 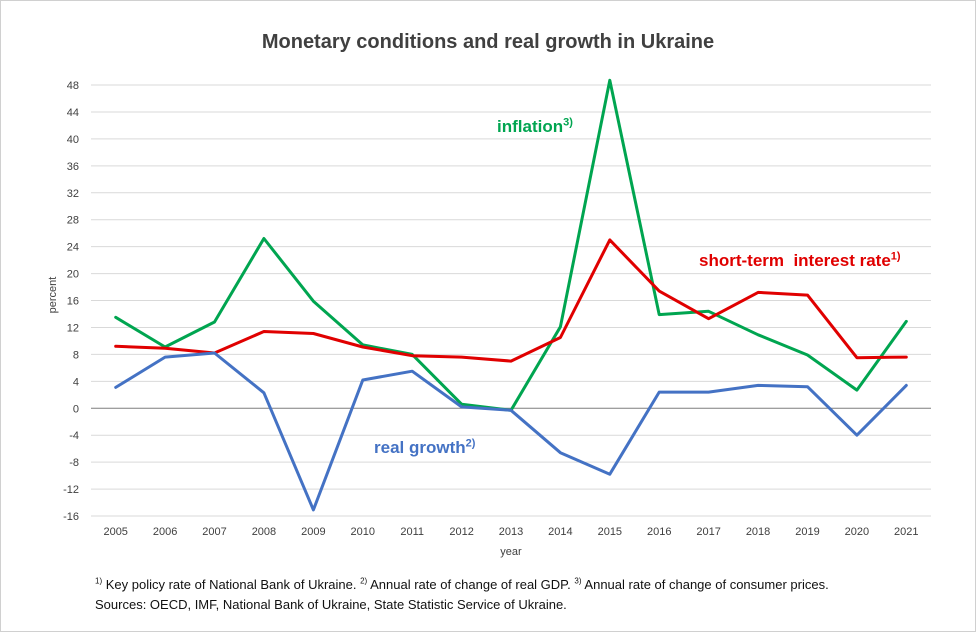 I want to click on x-tick-label: 2019, so click(x=807, y=532).